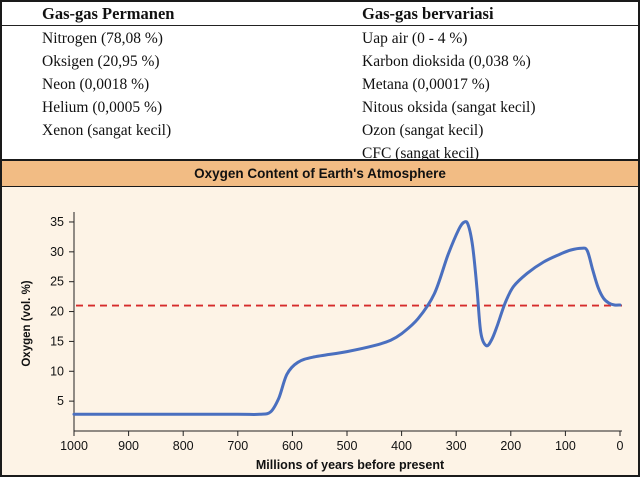  What do you see at coordinates (102, 38) in the screenshot?
I see `list-item: Nitrogen (78,08 %)` at bounding box center [102, 38].